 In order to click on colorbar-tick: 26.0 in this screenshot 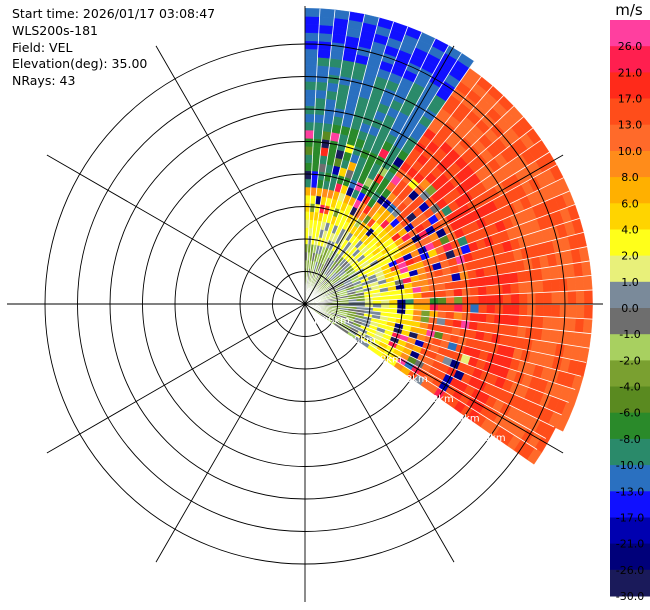, I will do `click(630, 46)`.